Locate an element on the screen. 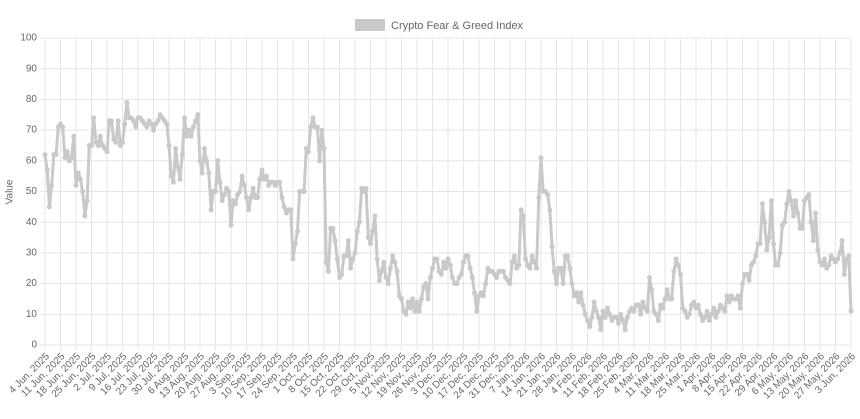 This screenshot has width=860, height=419. y-tick-label: 30 is located at coordinates (32, 253).